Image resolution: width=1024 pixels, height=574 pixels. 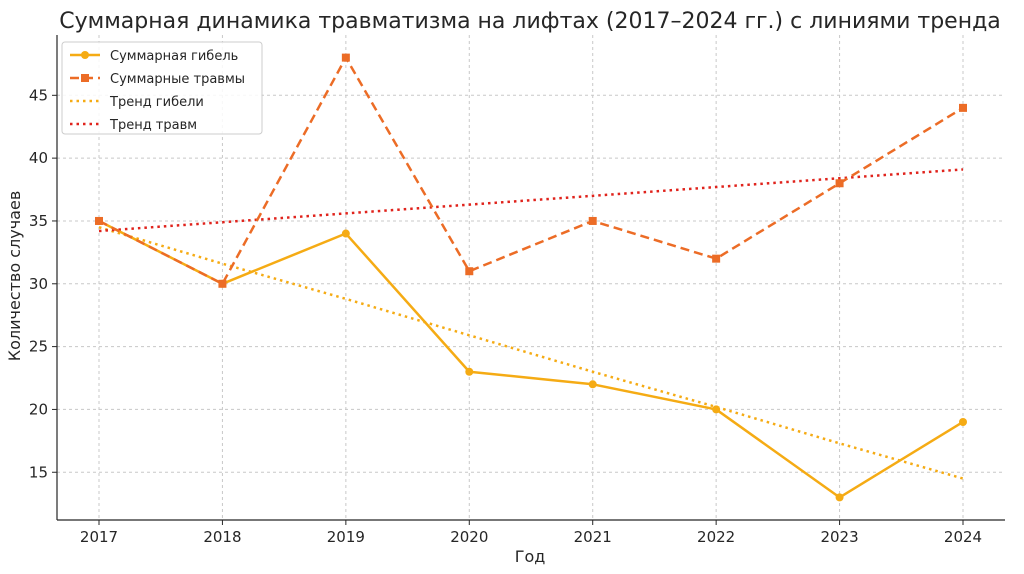 I want to click on legend-label: Тренд гибели, so click(x=156, y=102).